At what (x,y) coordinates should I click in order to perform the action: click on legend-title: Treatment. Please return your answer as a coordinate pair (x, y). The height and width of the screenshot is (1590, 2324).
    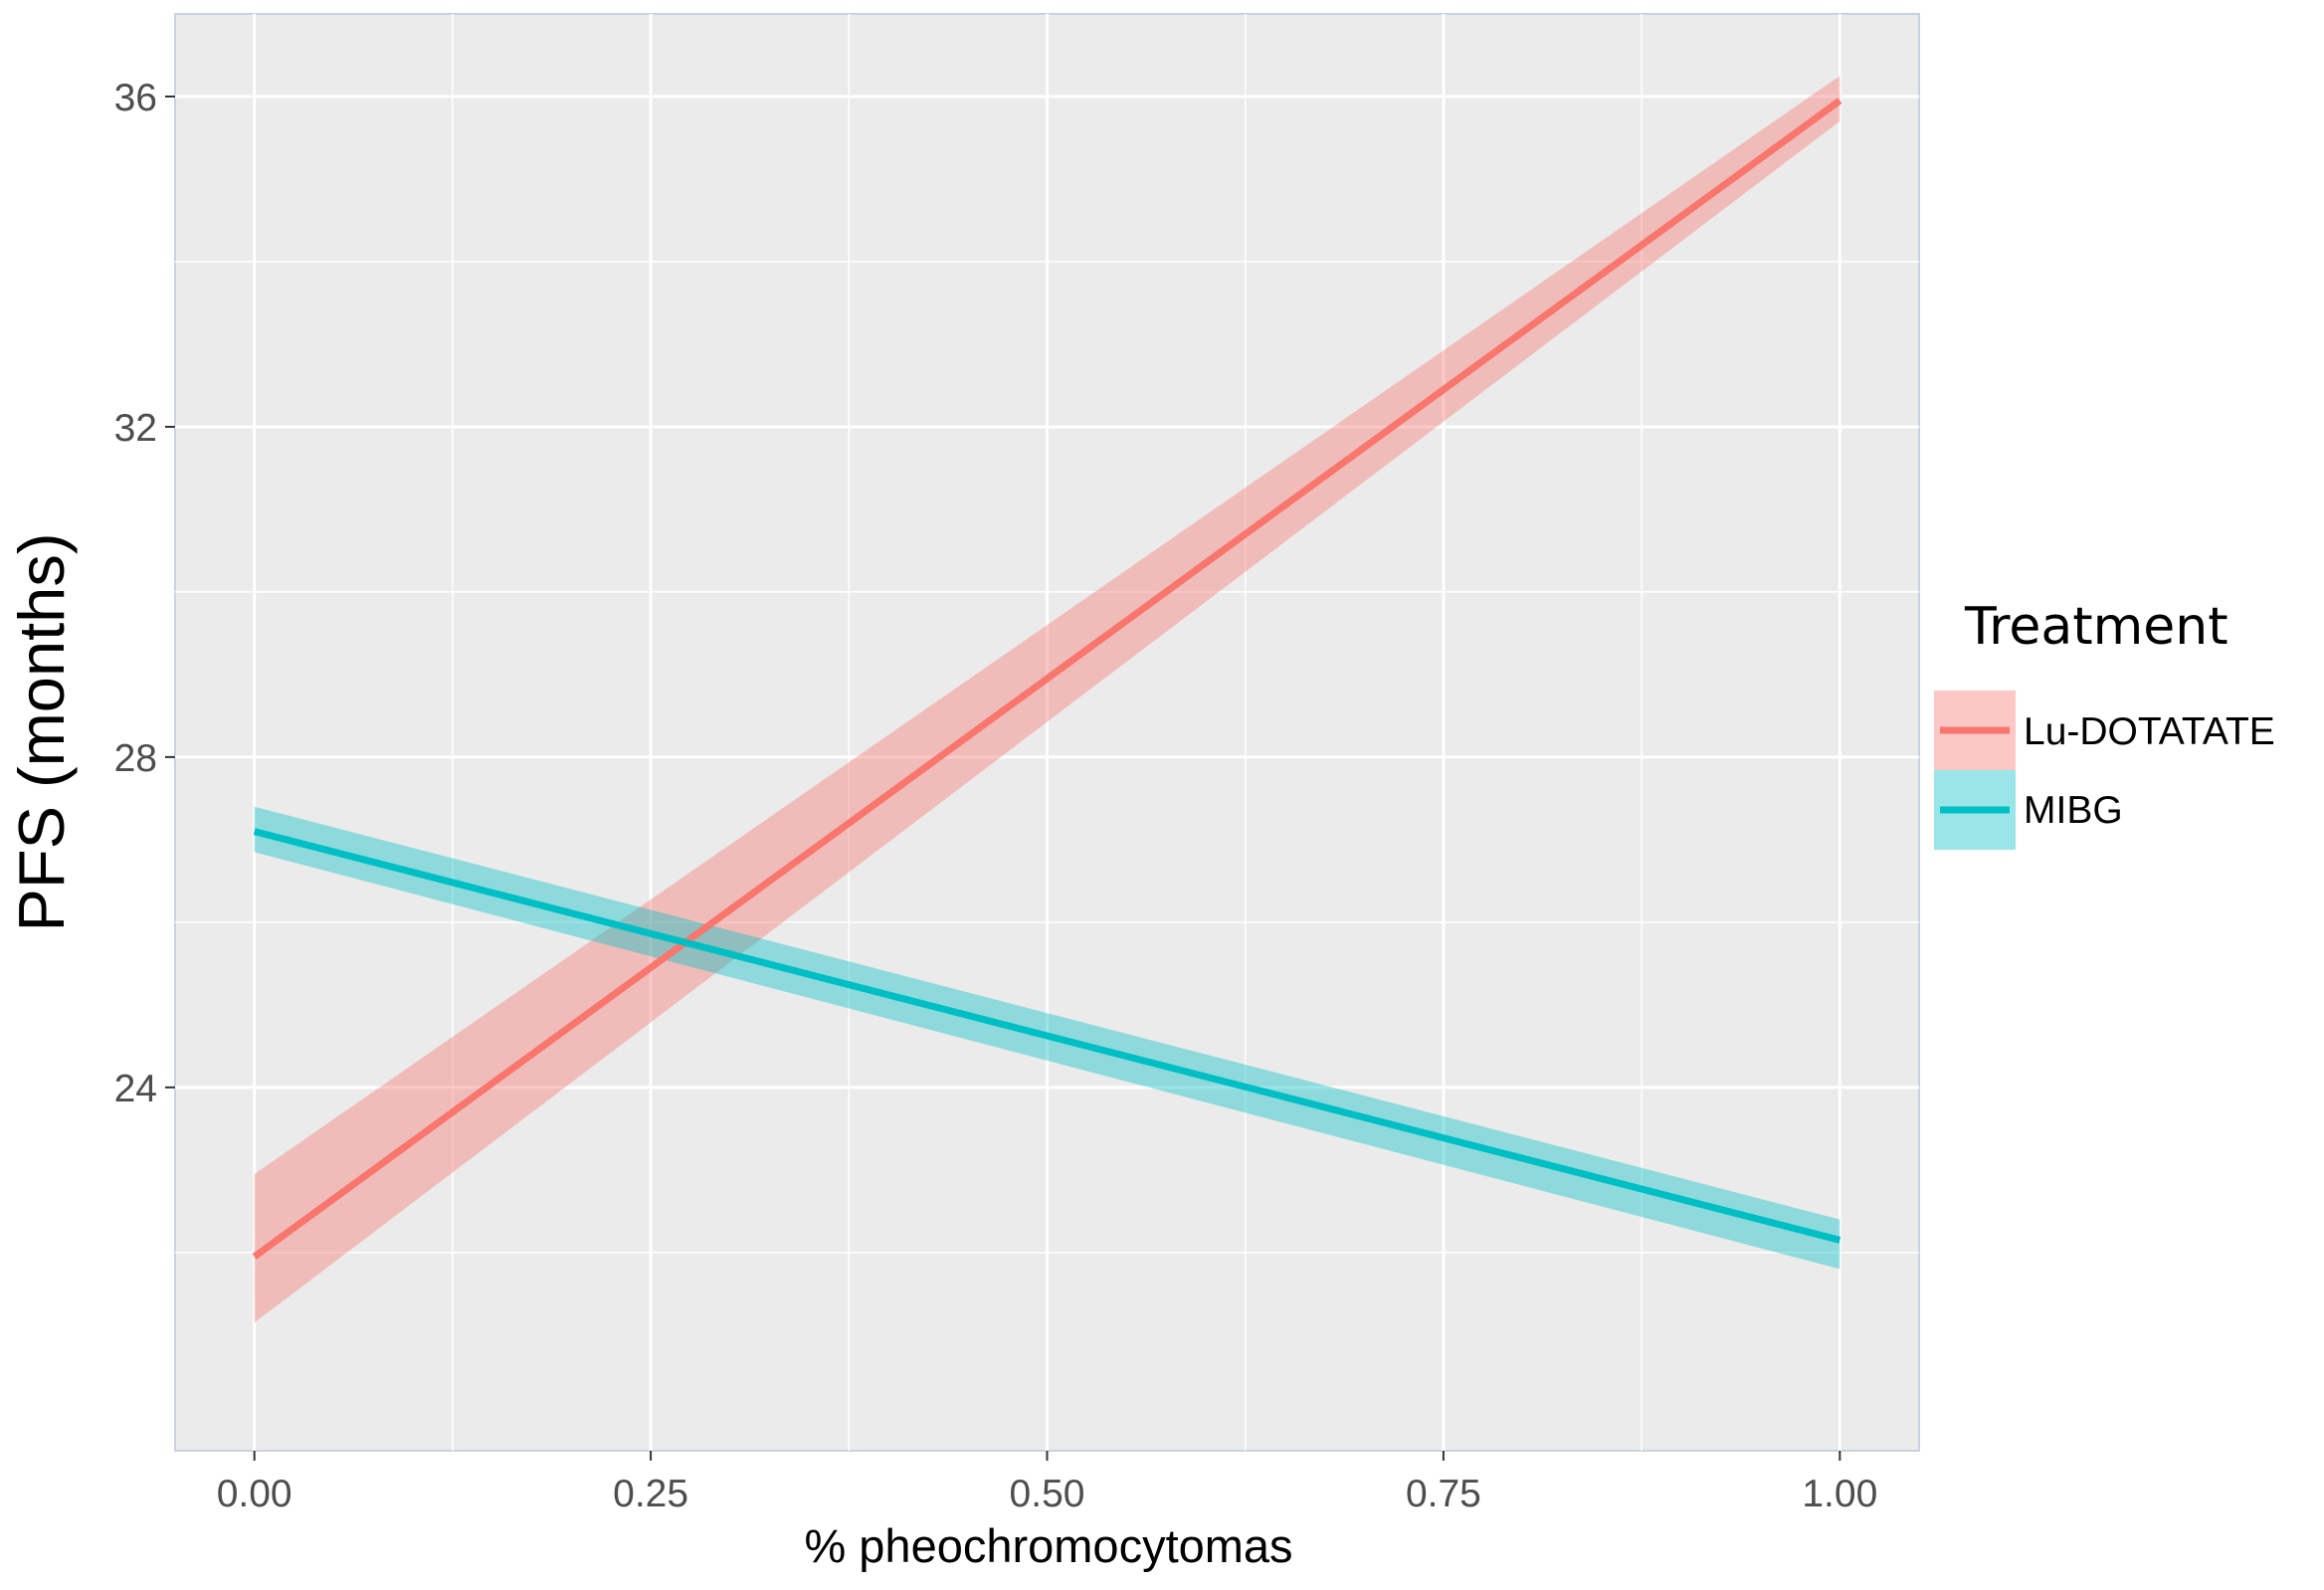
    Looking at the image, I should click on (2096, 627).